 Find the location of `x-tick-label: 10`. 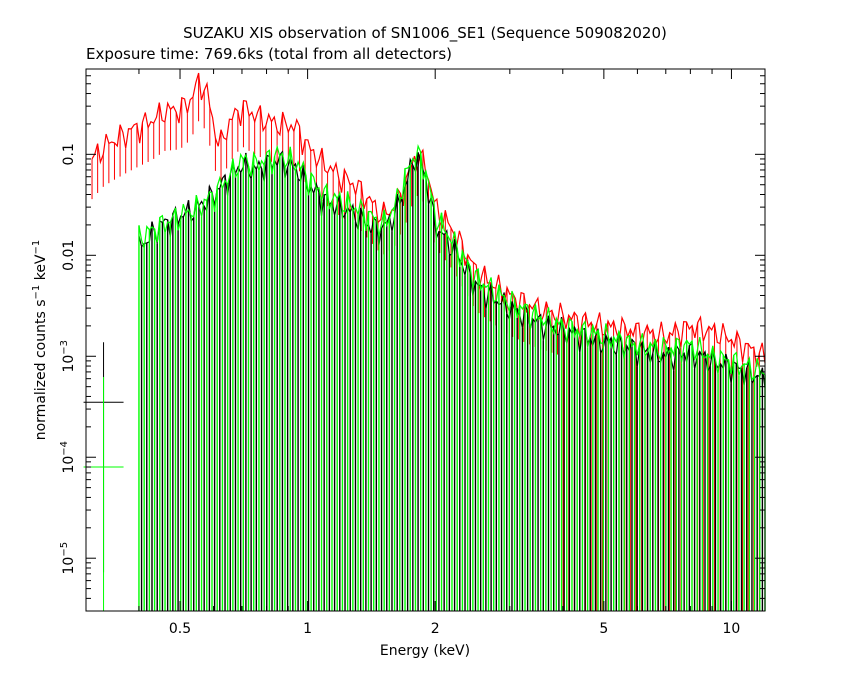

x-tick-label: 10 is located at coordinates (732, 629).